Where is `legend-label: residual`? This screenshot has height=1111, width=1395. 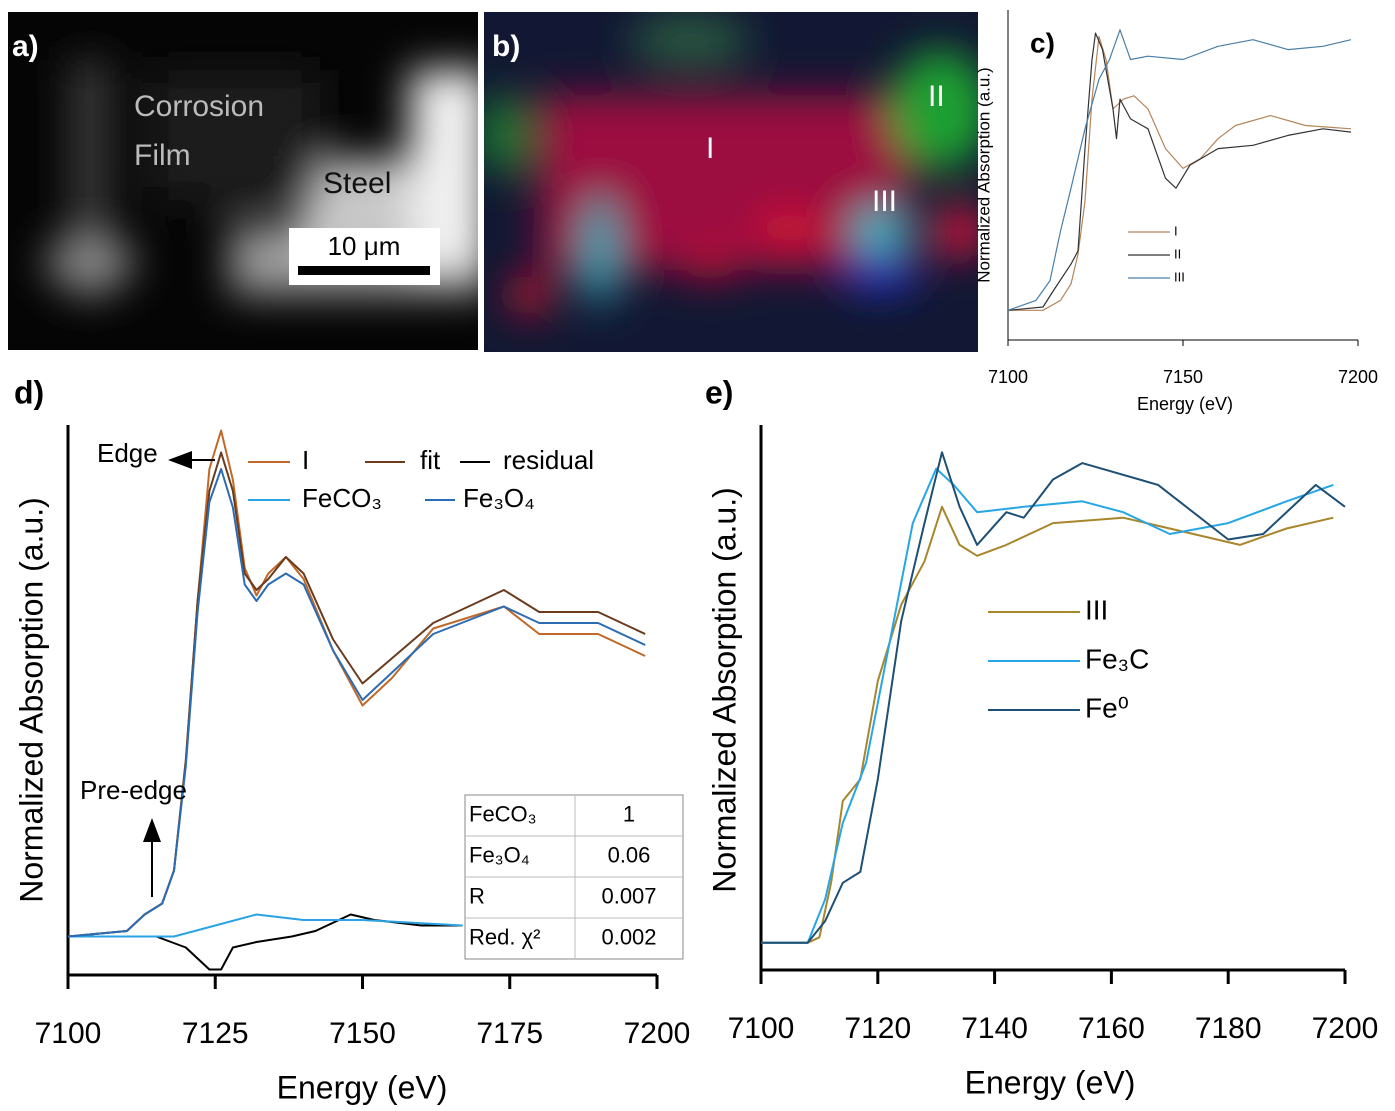 legend-label: residual is located at coordinates (548, 460).